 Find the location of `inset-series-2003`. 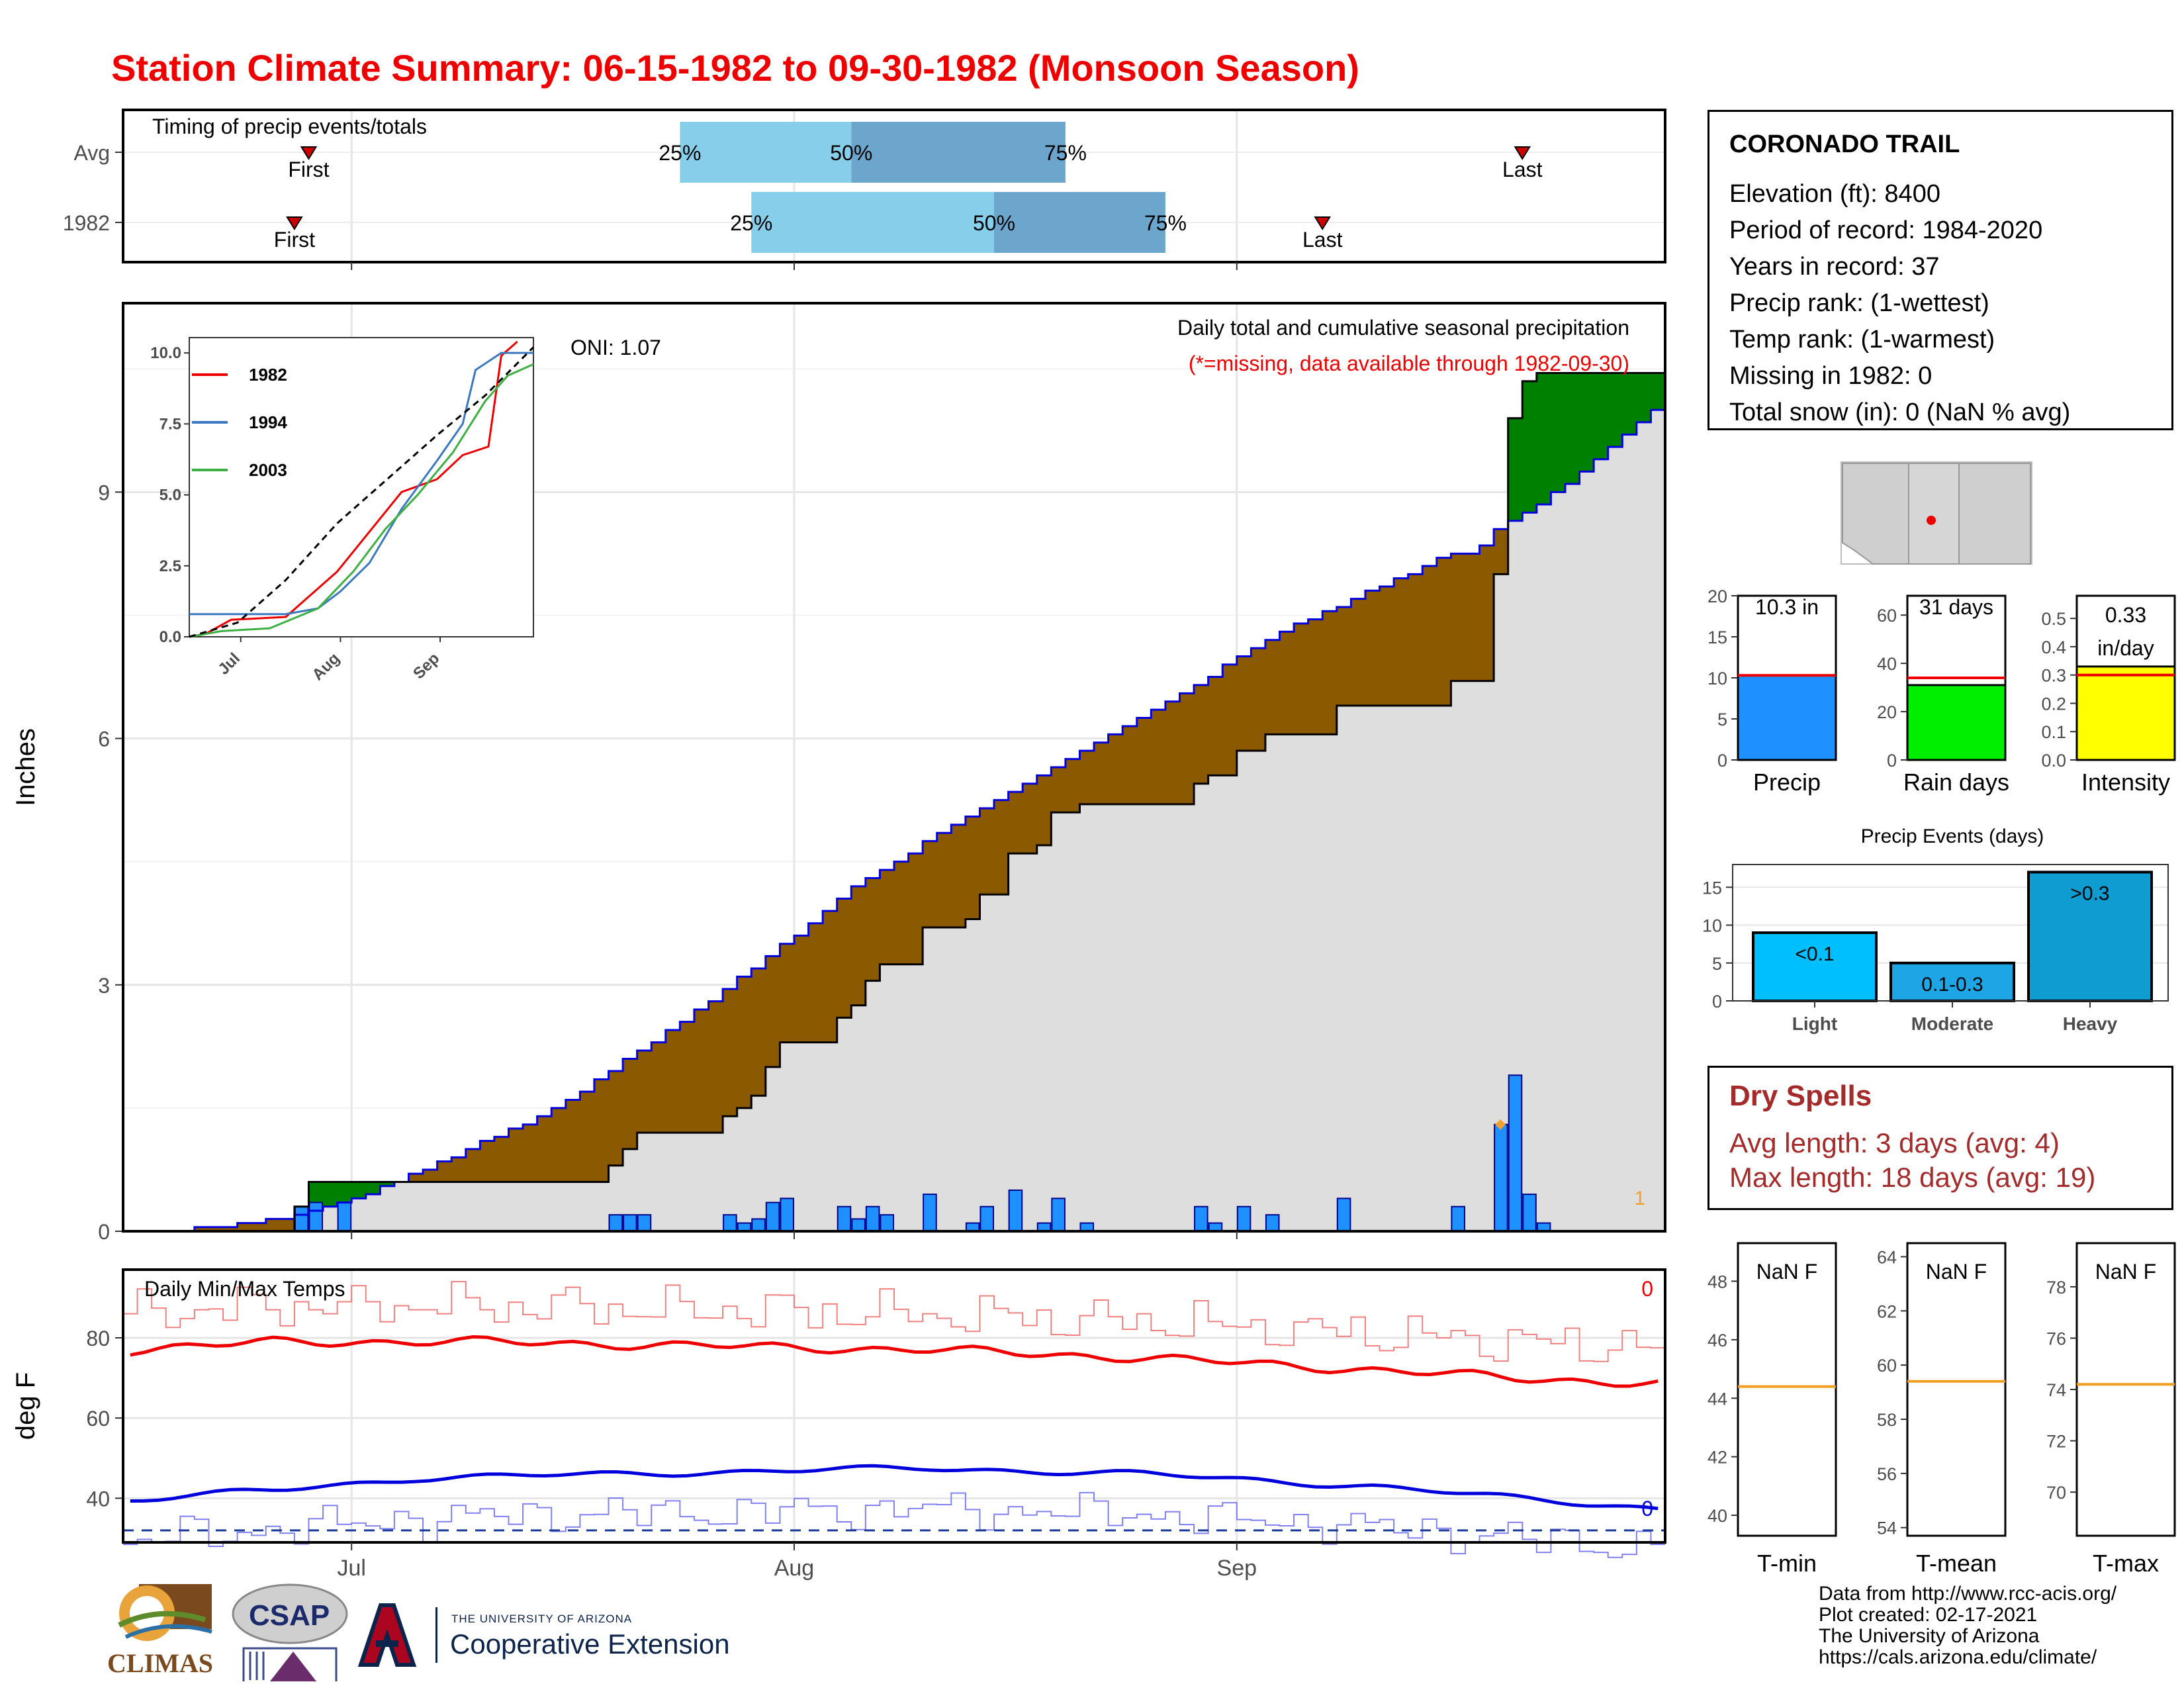

inset-series-2003 is located at coordinates (361, 500).